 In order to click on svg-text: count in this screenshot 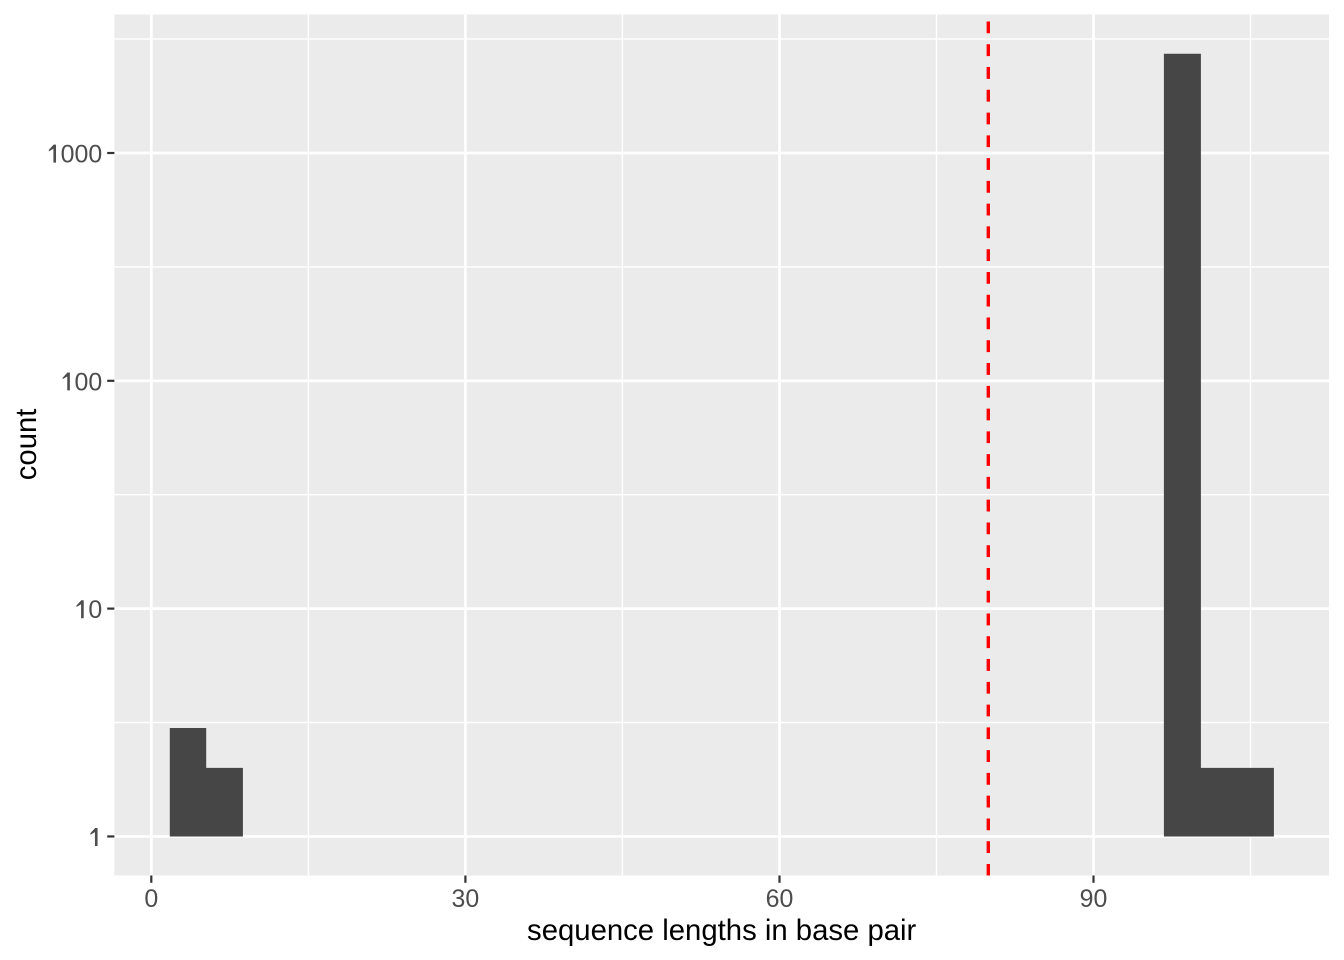, I will do `click(26, 445)`.